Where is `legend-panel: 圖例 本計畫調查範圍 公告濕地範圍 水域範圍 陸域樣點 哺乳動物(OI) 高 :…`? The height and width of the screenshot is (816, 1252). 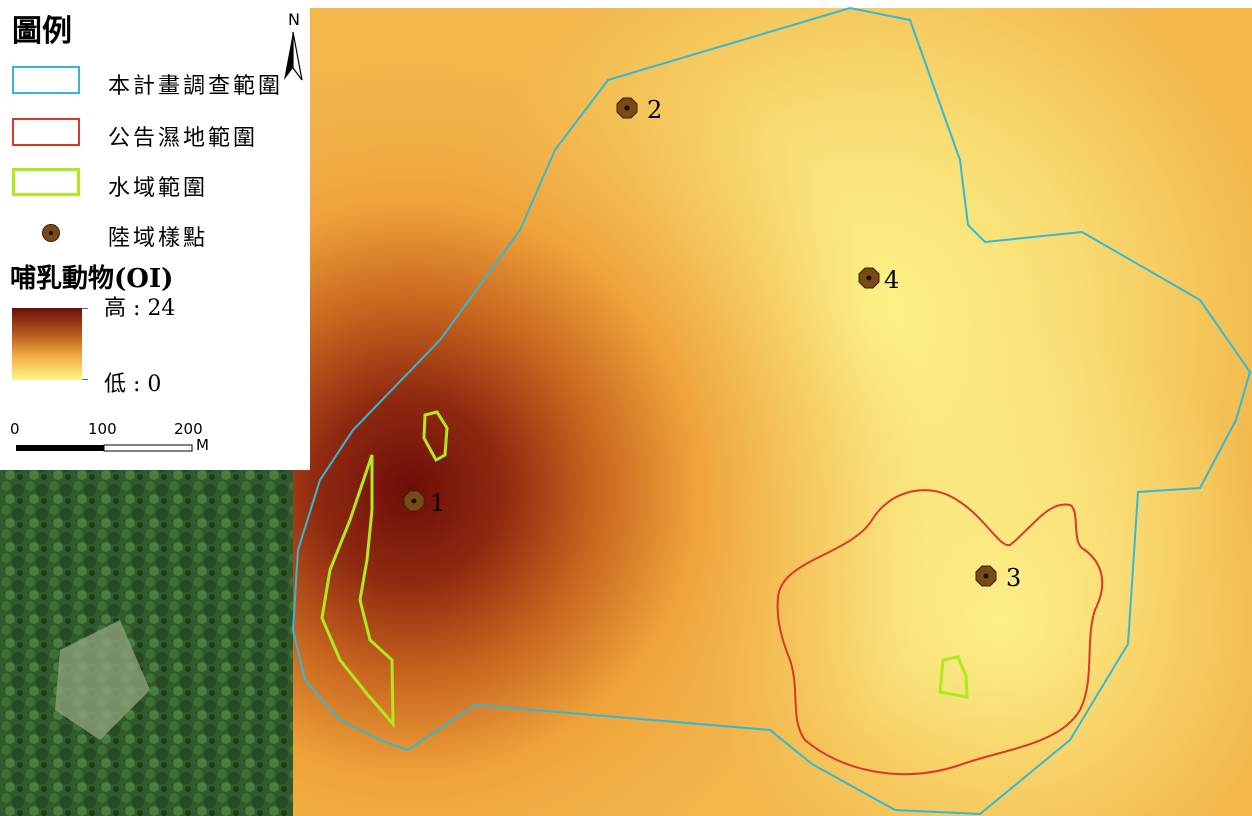
legend-panel: 圖例 本計畫調查範圍 公告濕地範圍 水域範圍 陸域樣點 哺乳動物(OI) 高 :… is located at coordinates (155, 235).